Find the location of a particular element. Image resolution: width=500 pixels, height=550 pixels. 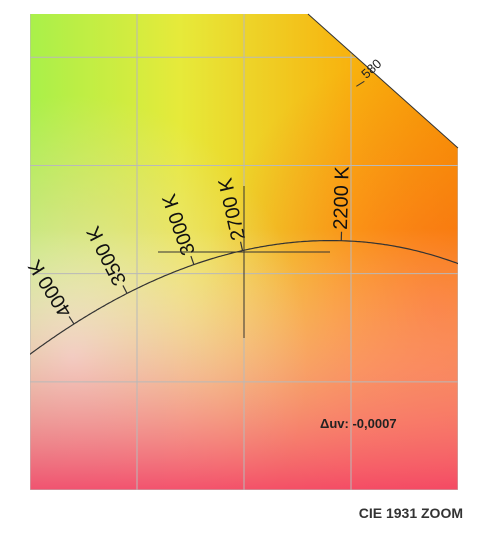

cct-label: 2200 K is located at coordinates (342, 197).